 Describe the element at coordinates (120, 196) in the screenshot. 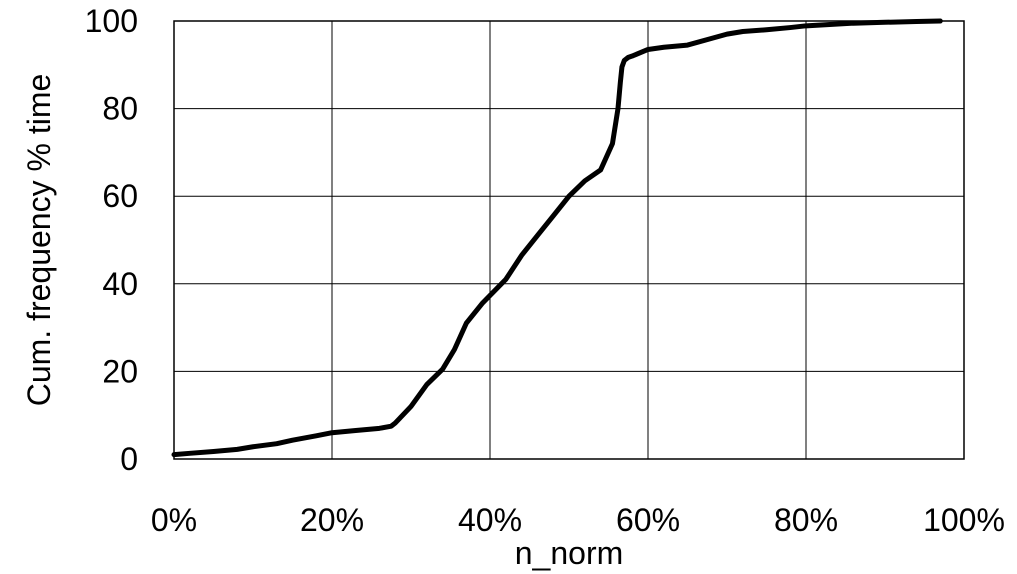

I see `y-tick-label: 60` at that location.